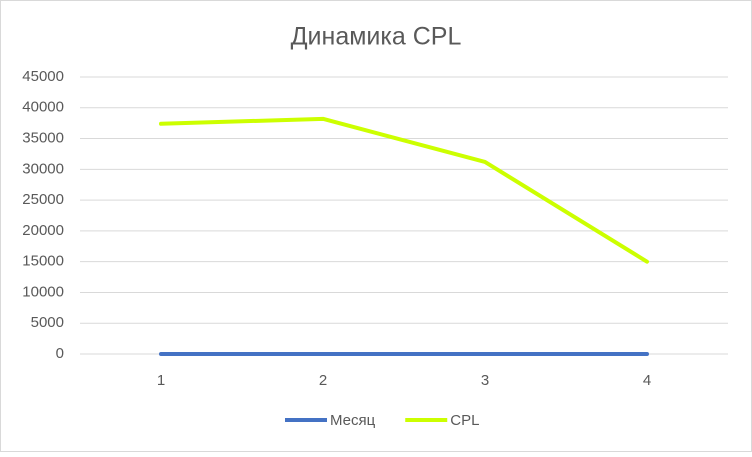 Image resolution: width=752 pixels, height=457 pixels. I want to click on y-tick-label: 40000, so click(43, 107).